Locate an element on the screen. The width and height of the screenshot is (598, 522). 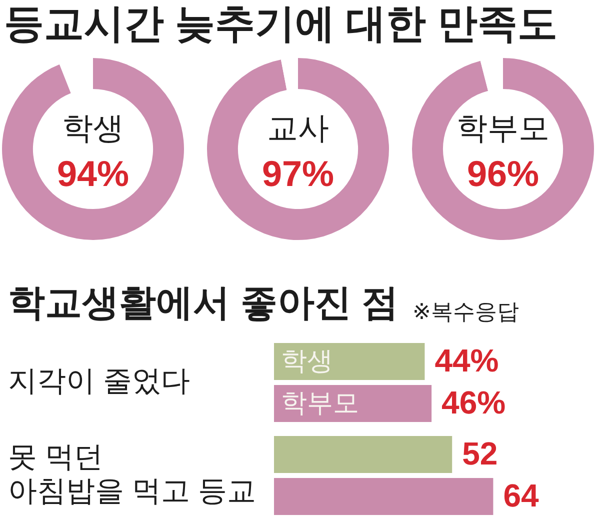
data-label: 44% is located at coordinates (466, 360).